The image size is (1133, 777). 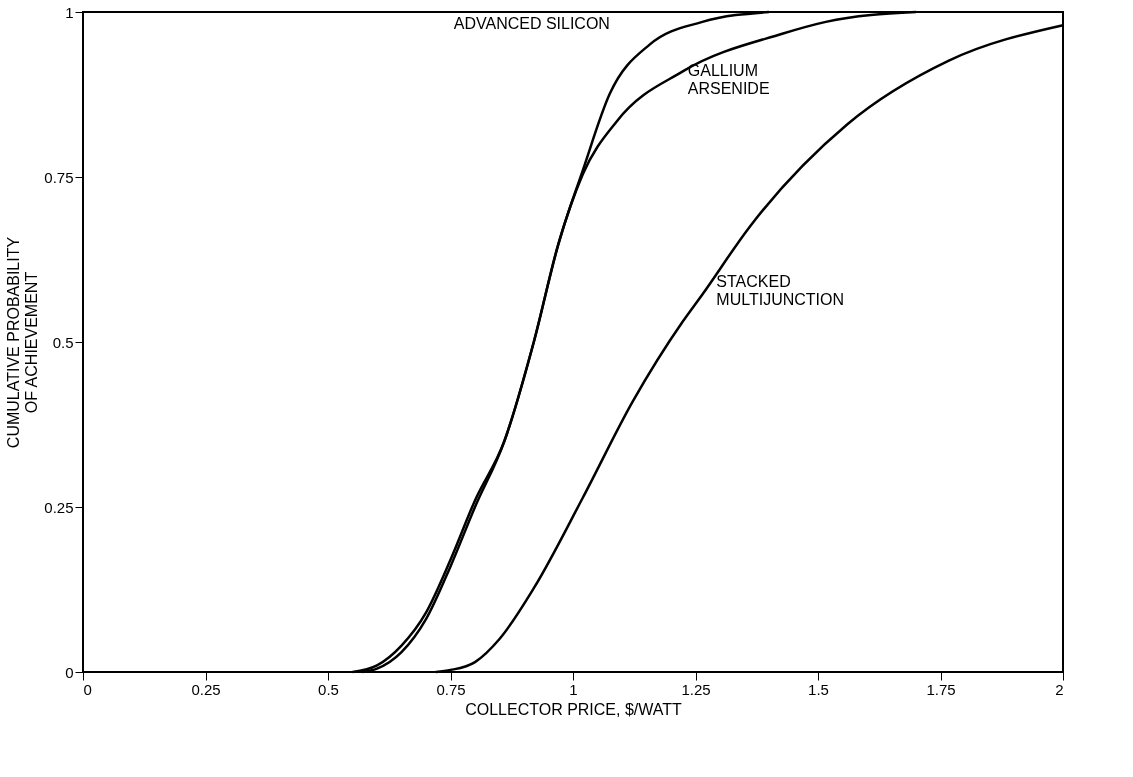 I want to click on y-tick-label: 1, so click(x=69, y=12).